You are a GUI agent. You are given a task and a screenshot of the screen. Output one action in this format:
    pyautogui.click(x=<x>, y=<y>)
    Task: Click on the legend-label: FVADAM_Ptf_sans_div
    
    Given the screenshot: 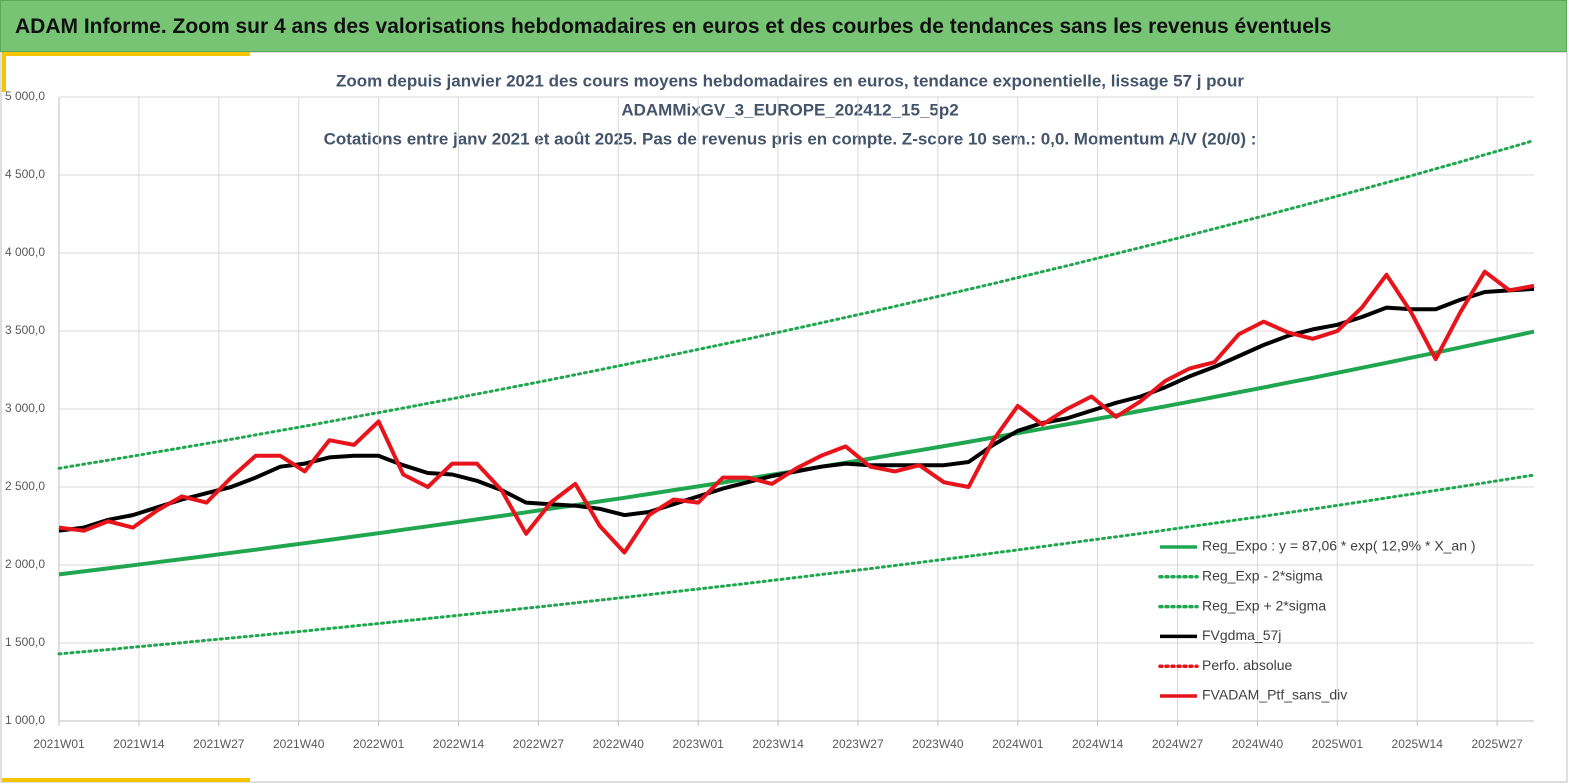 What is the action you would take?
    pyautogui.click(x=1274, y=695)
    